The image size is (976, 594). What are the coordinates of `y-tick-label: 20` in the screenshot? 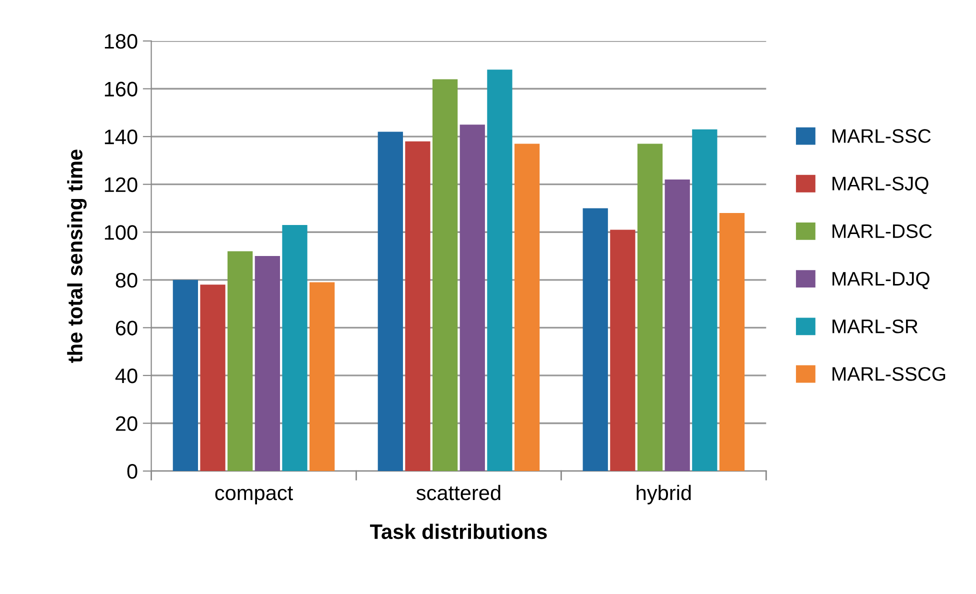 It's located at (127, 424).